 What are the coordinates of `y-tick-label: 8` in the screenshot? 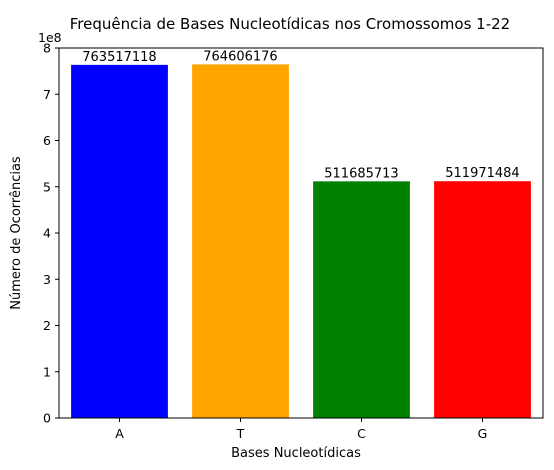 It's located at (47, 48).